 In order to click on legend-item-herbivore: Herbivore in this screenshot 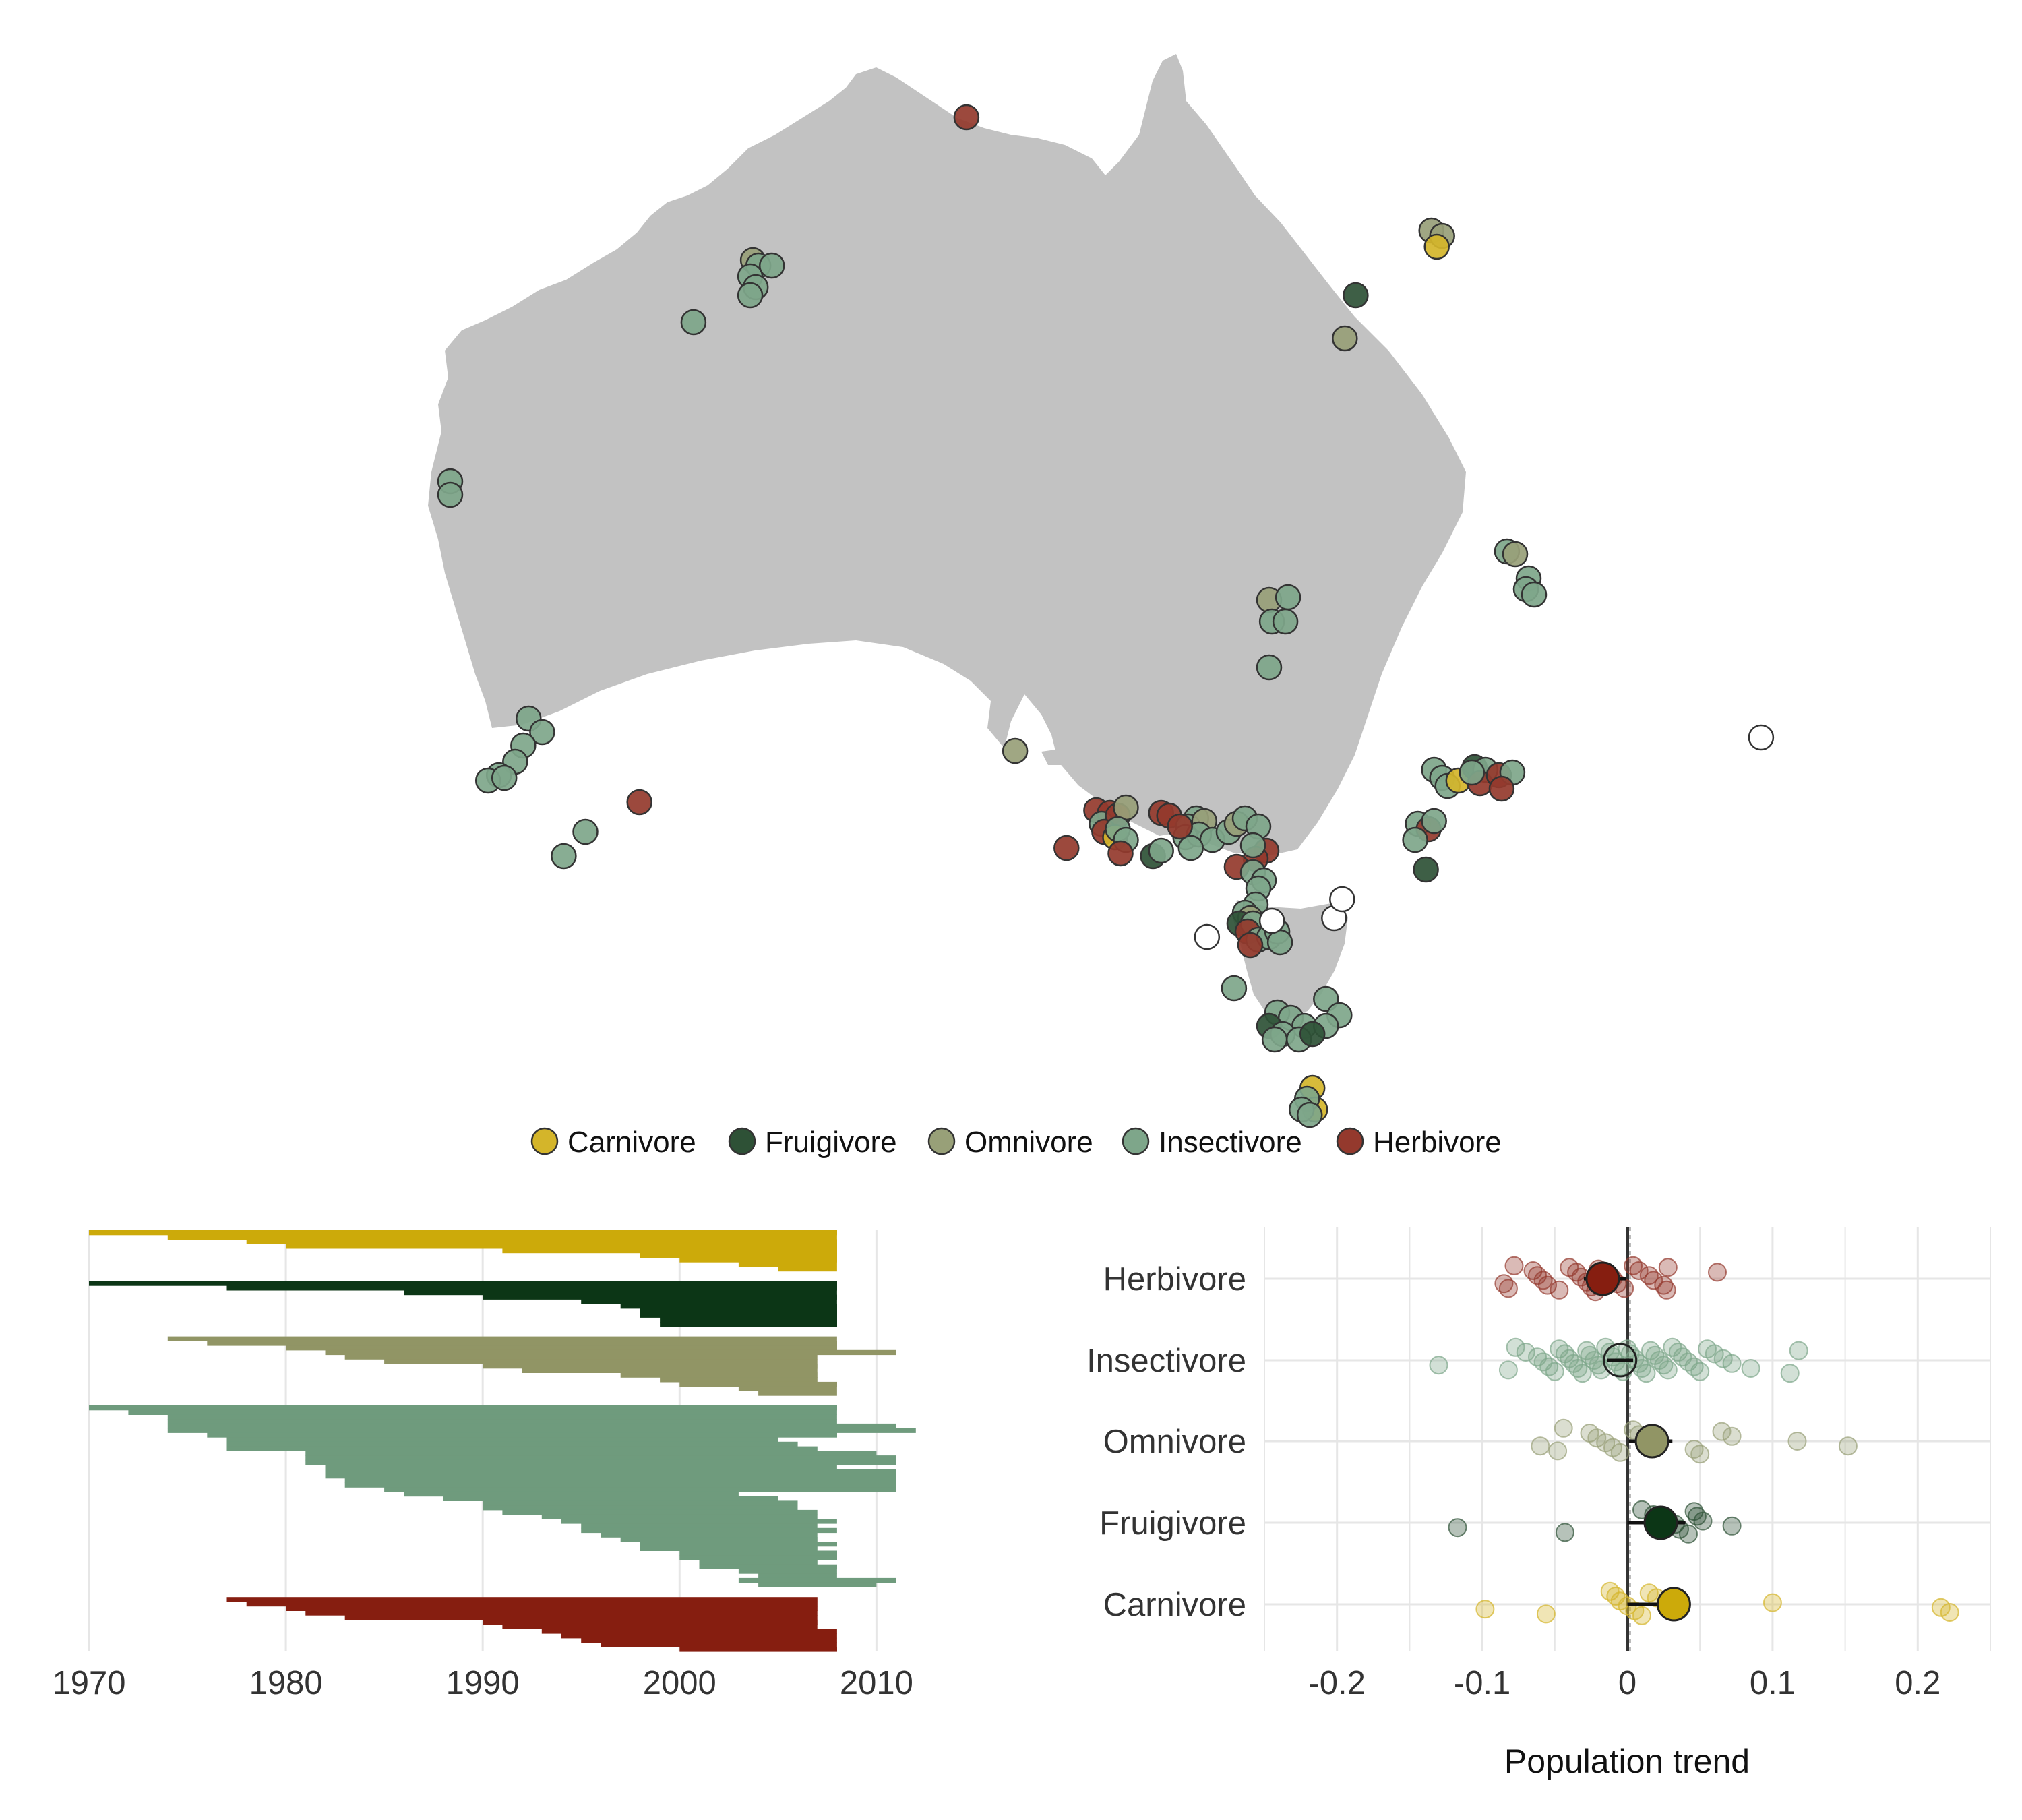, I will do `click(1419, 1142)`.